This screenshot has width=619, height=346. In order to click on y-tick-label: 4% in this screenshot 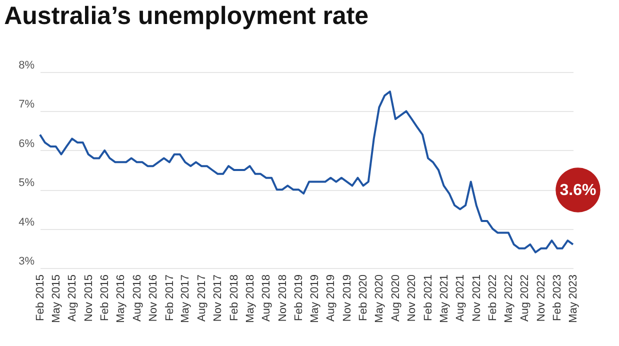, I will do `click(26, 222)`.